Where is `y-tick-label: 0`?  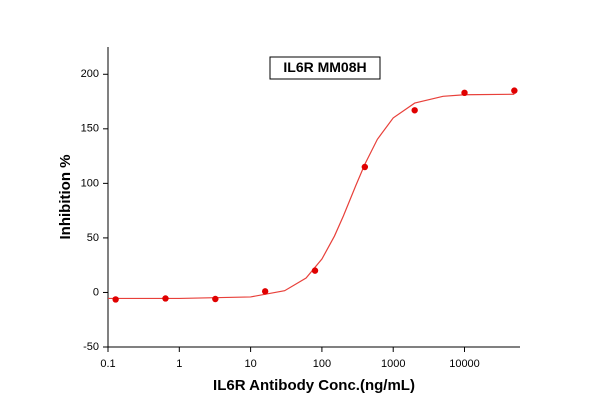 y-tick-label: 0 is located at coordinates (96, 292).